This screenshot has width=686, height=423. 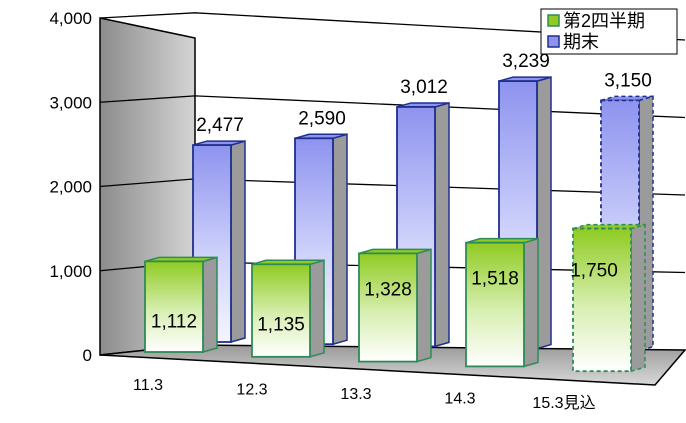 What do you see at coordinates (553, 41) in the screenshot?
I see `legend-swatch-end` at bounding box center [553, 41].